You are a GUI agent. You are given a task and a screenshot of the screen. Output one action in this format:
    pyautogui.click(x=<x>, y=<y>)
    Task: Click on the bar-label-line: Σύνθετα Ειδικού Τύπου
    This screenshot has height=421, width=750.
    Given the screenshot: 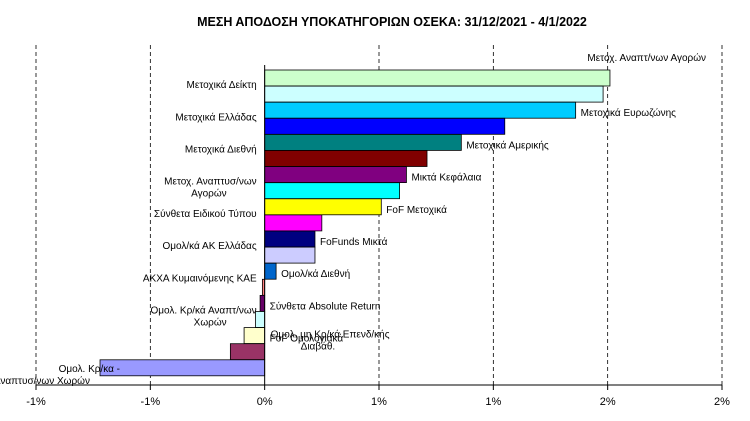 What is the action you would take?
    pyautogui.click(x=205, y=214)
    